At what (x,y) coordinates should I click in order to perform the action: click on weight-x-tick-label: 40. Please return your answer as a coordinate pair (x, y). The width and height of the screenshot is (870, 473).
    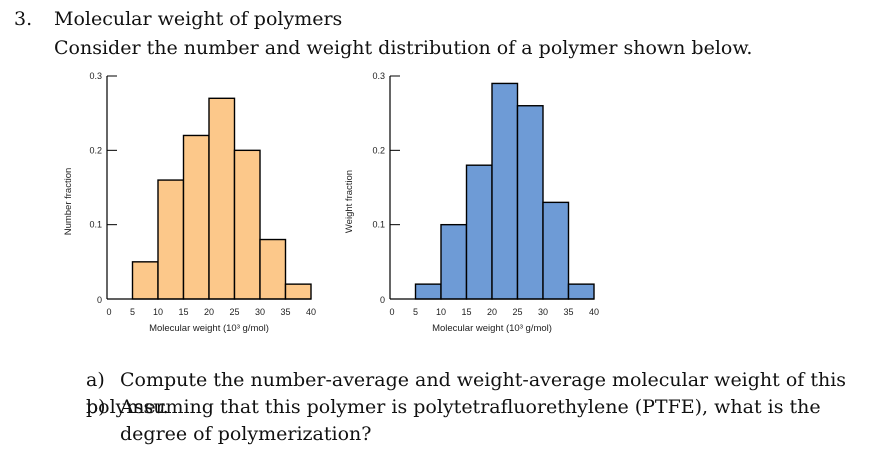
    Looking at the image, I should click on (594, 312).